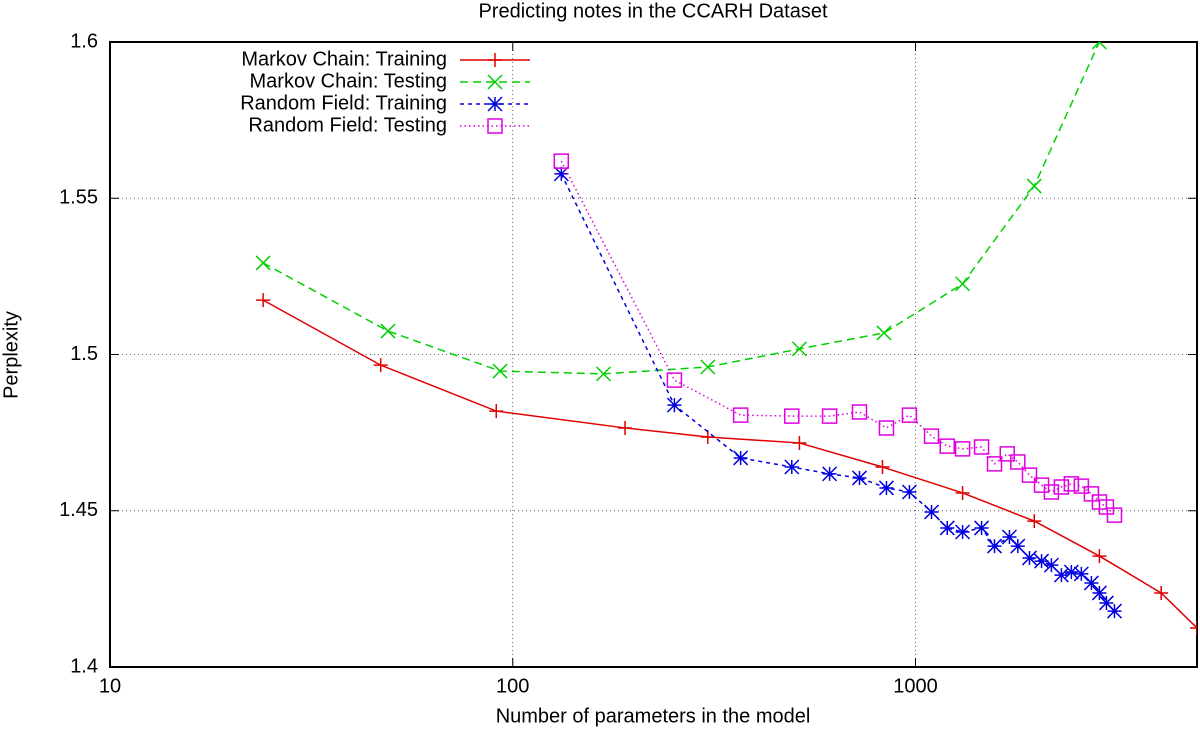 The height and width of the screenshot is (731, 1200). Describe the element at coordinates (84, 41) in the screenshot. I see `y-tick-label: 1.6` at that location.